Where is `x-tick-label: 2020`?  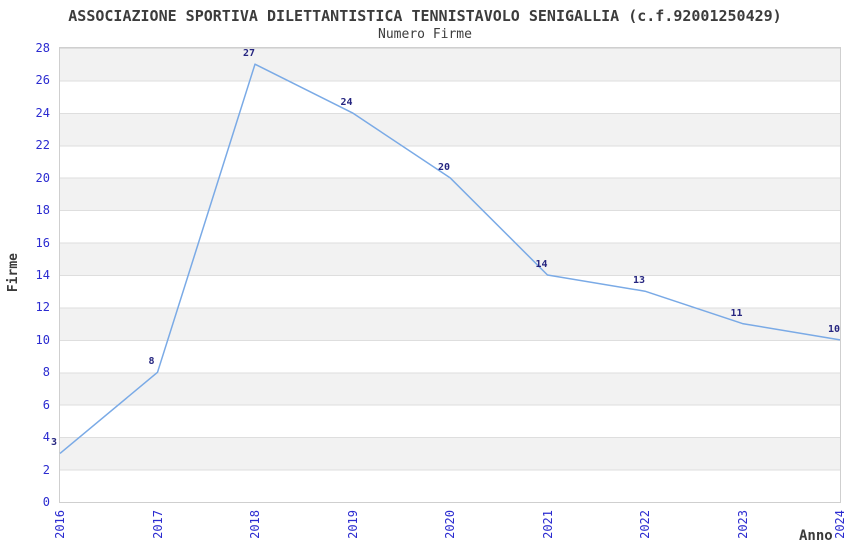
x-tick-label: 2020 is located at coordinates (450, 524).